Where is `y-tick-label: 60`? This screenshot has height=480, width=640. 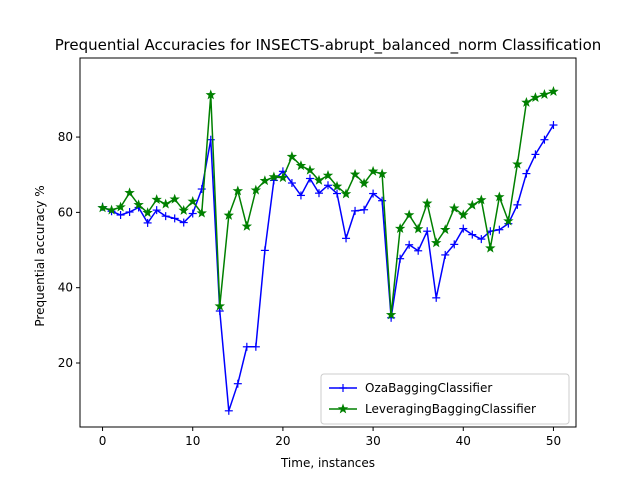 y-tick-label: 60 is located at coordinates (65, 212).